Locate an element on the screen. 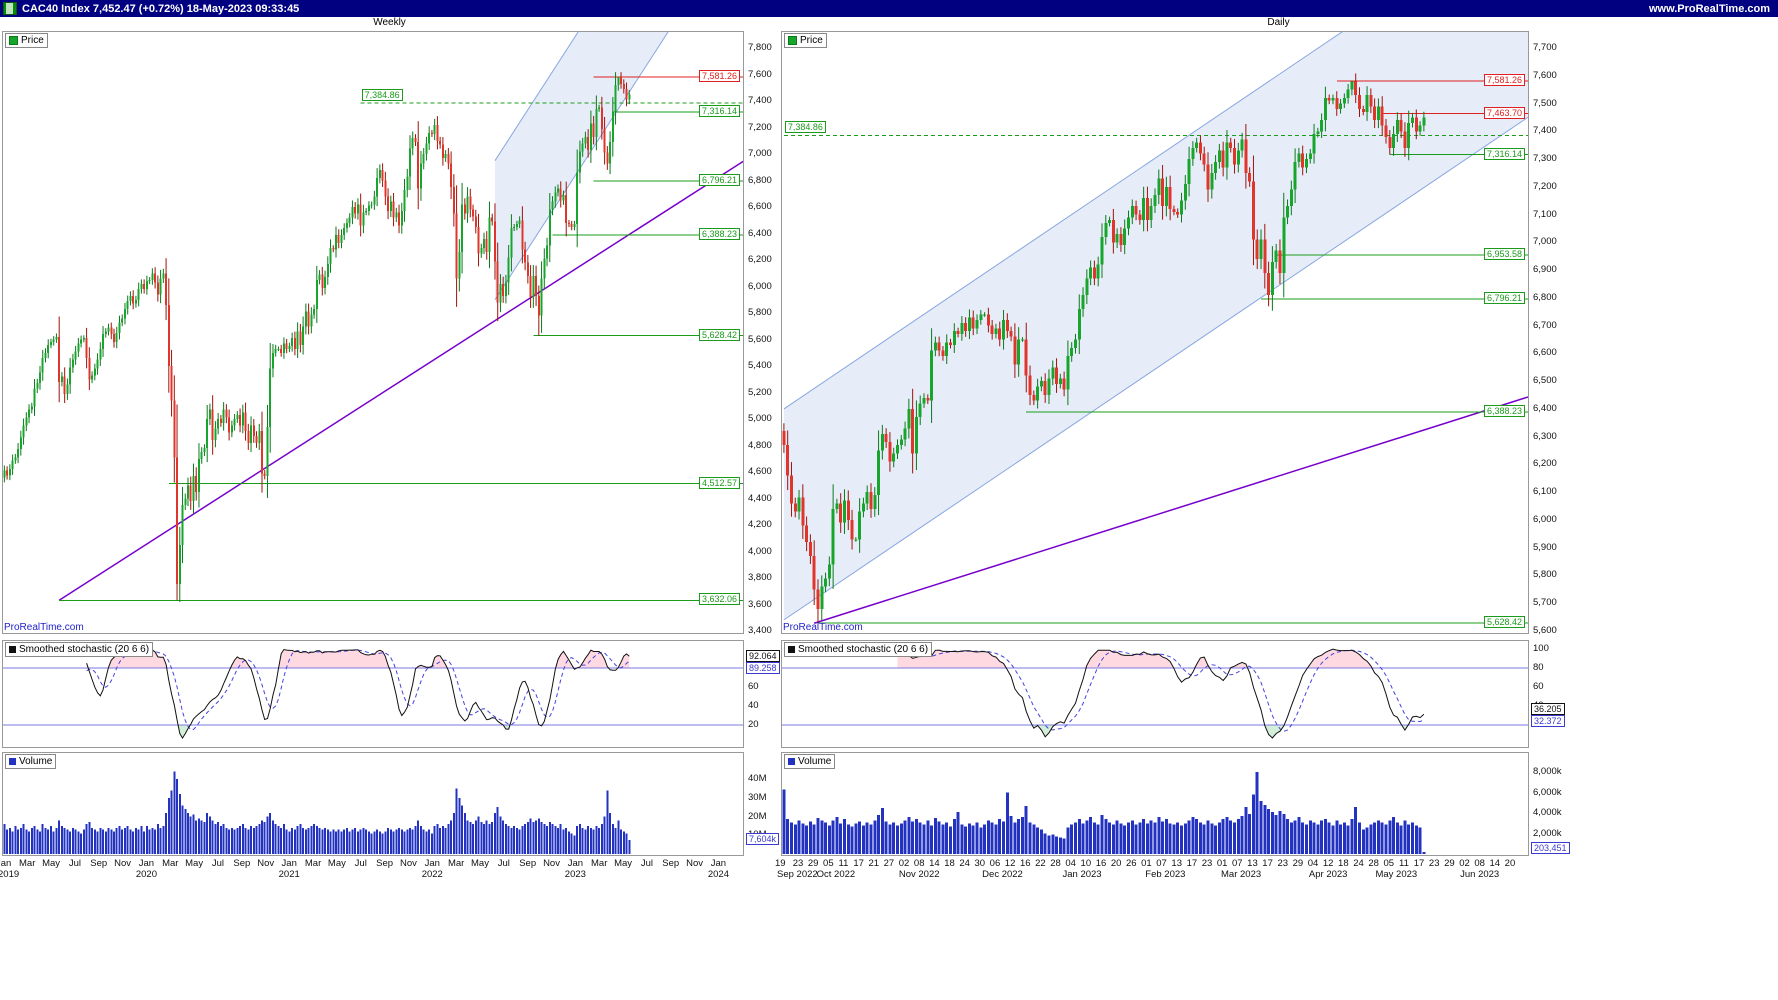 The height and width of the screenshot is (1000, 1778). price-axis-tick: 7,800 is located at coordinates (760, 47).